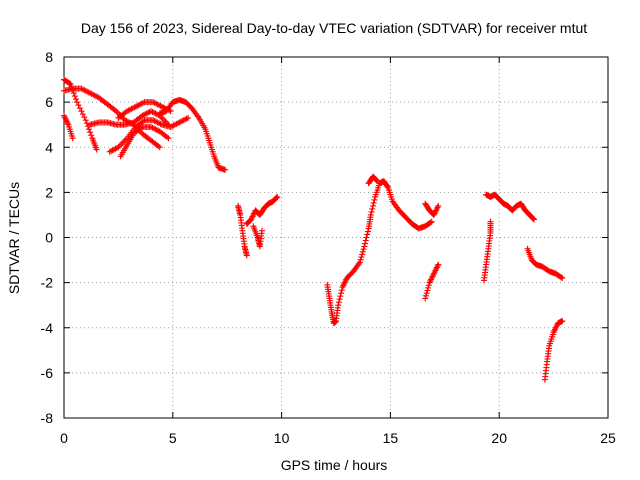 The height and width of the screenshot is (480, 640). I want to click on y-tick-label: 0, so click(49, 238).